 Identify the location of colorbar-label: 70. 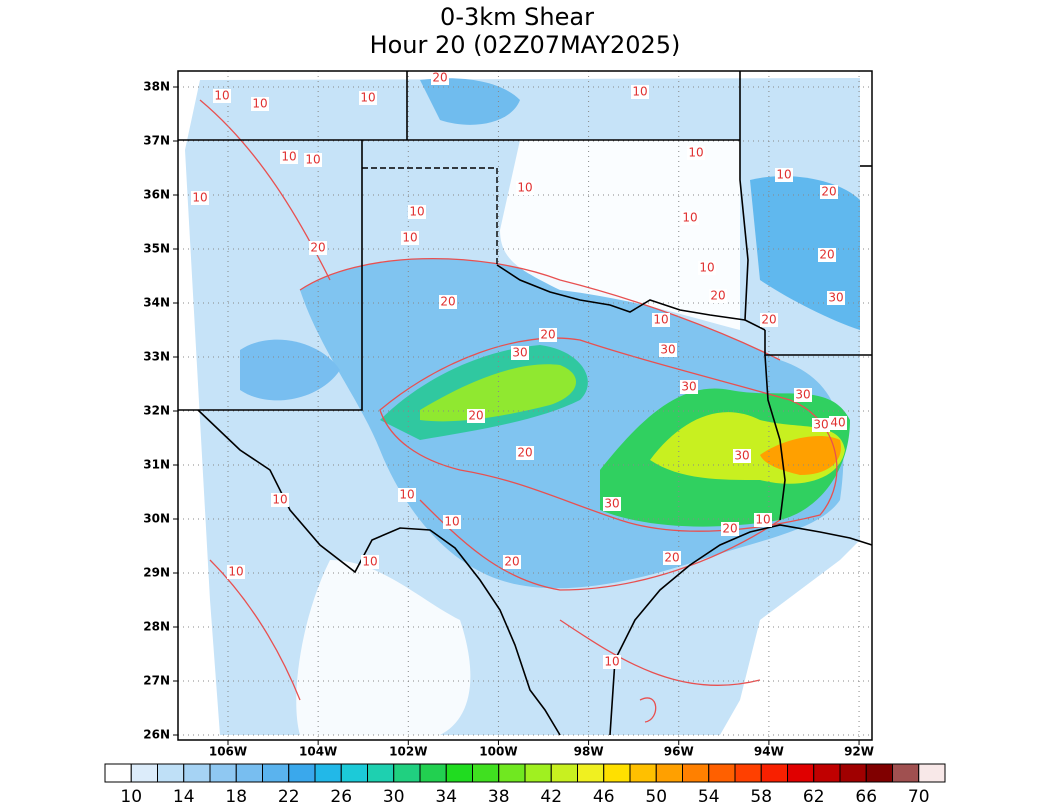
(919, 797).